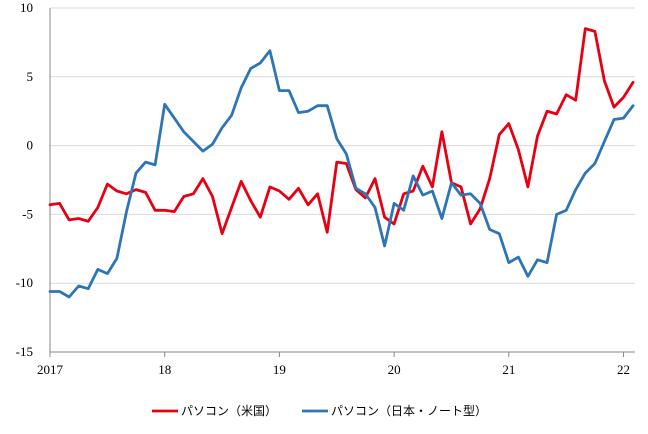 This screenshot has height=434, width=648. Describe the element at coordinates (26, 7) in the screenshot. I see `y-tick-label: 10` at that location.